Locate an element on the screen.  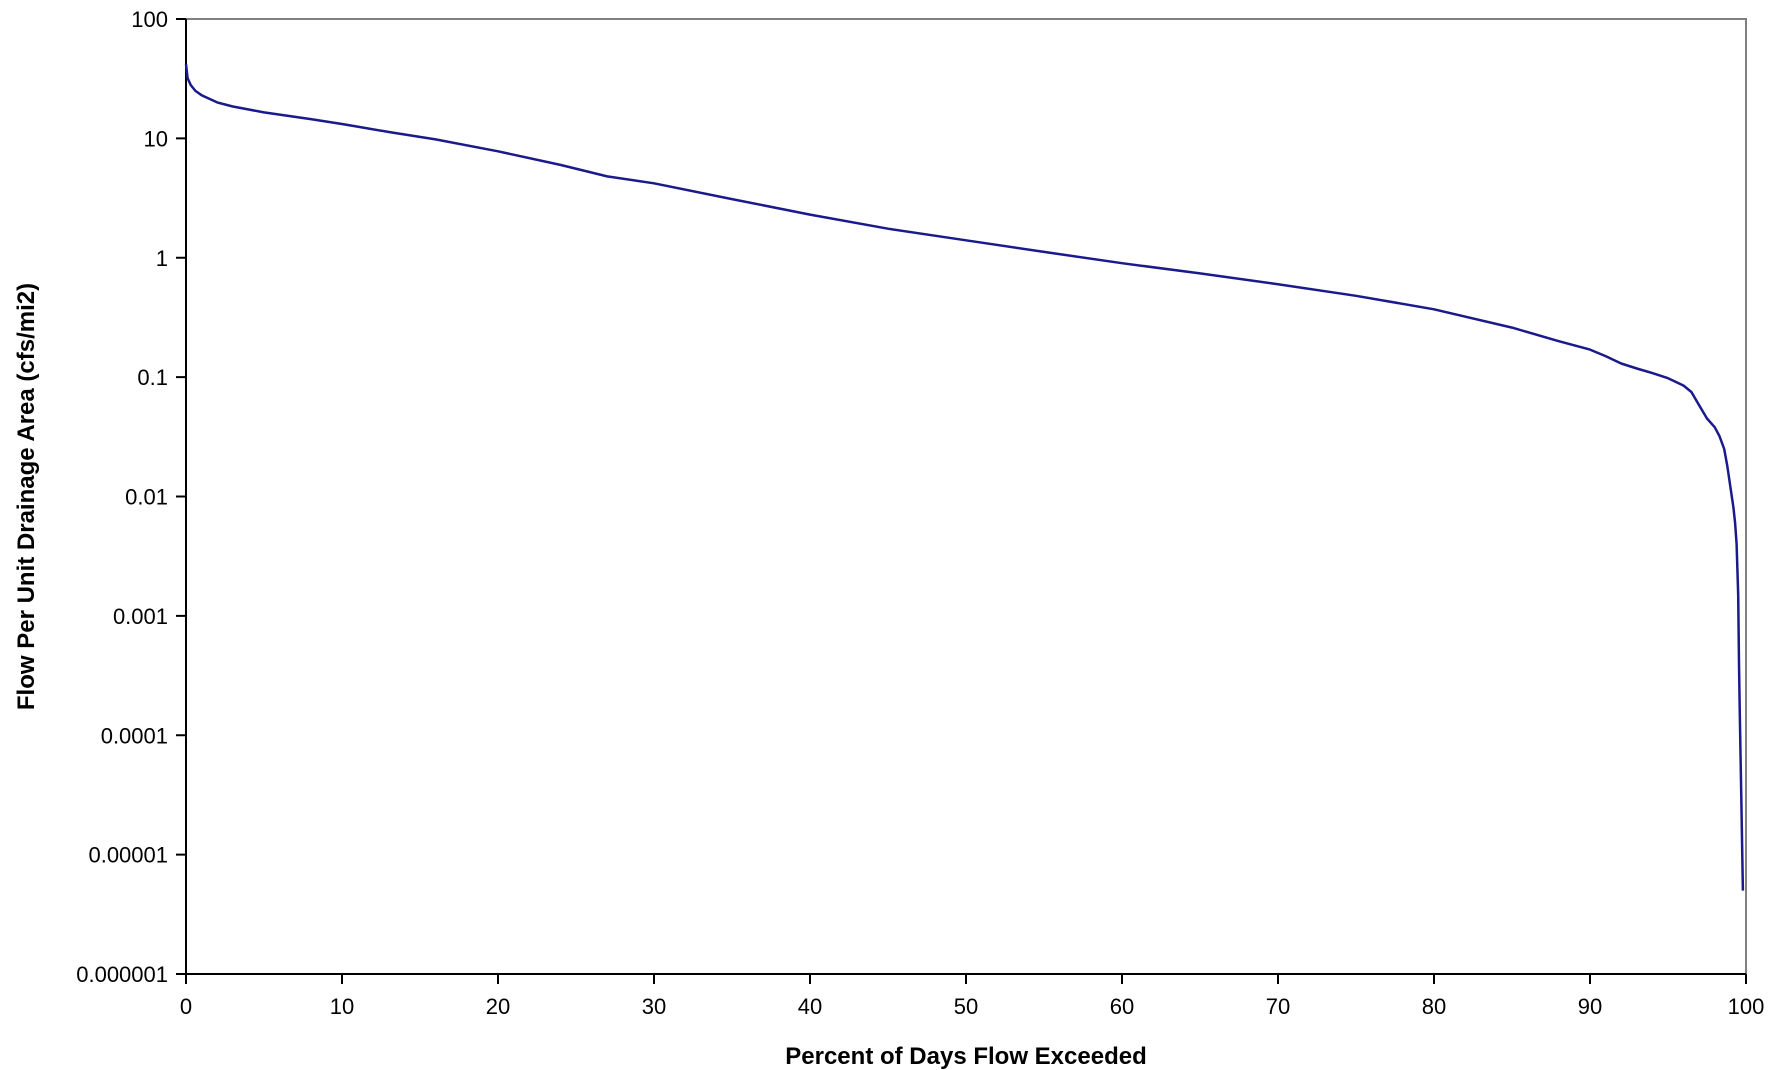
x-tick-label: 20 is located at coordinates (498, 1006).